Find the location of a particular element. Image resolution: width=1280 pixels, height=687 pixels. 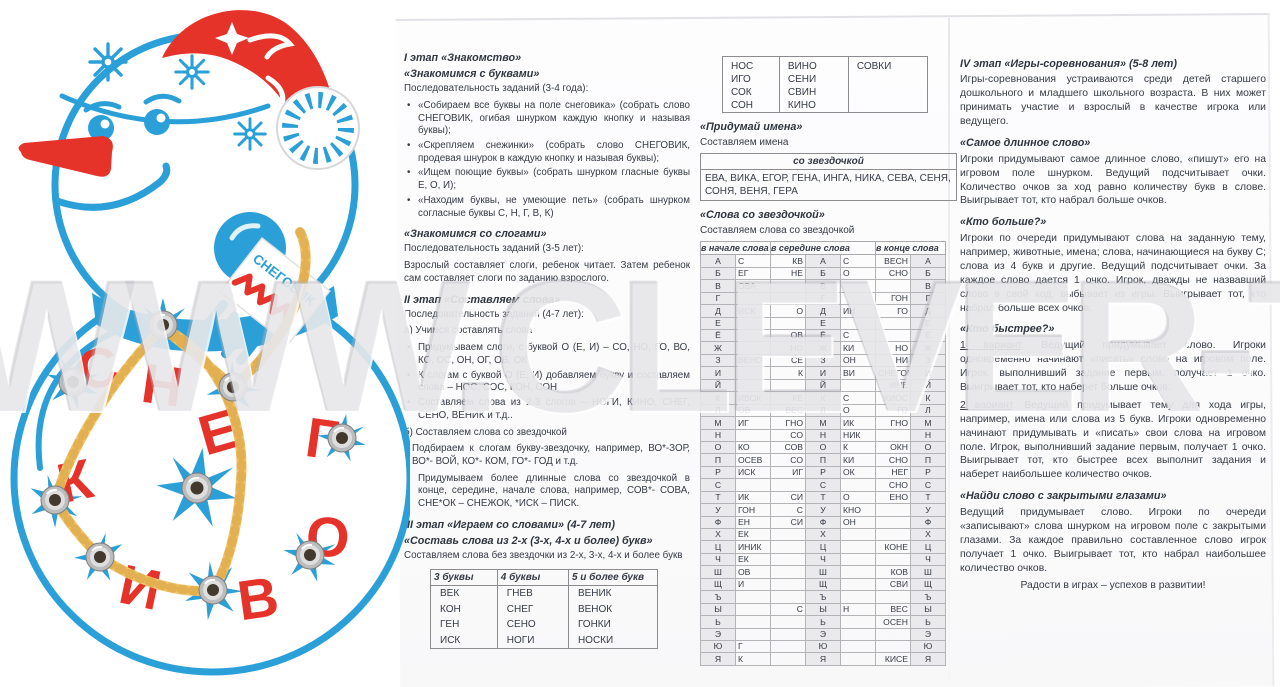

table-row: Ь Ь ОСЕН Ь is located at coordinates (823, 622).